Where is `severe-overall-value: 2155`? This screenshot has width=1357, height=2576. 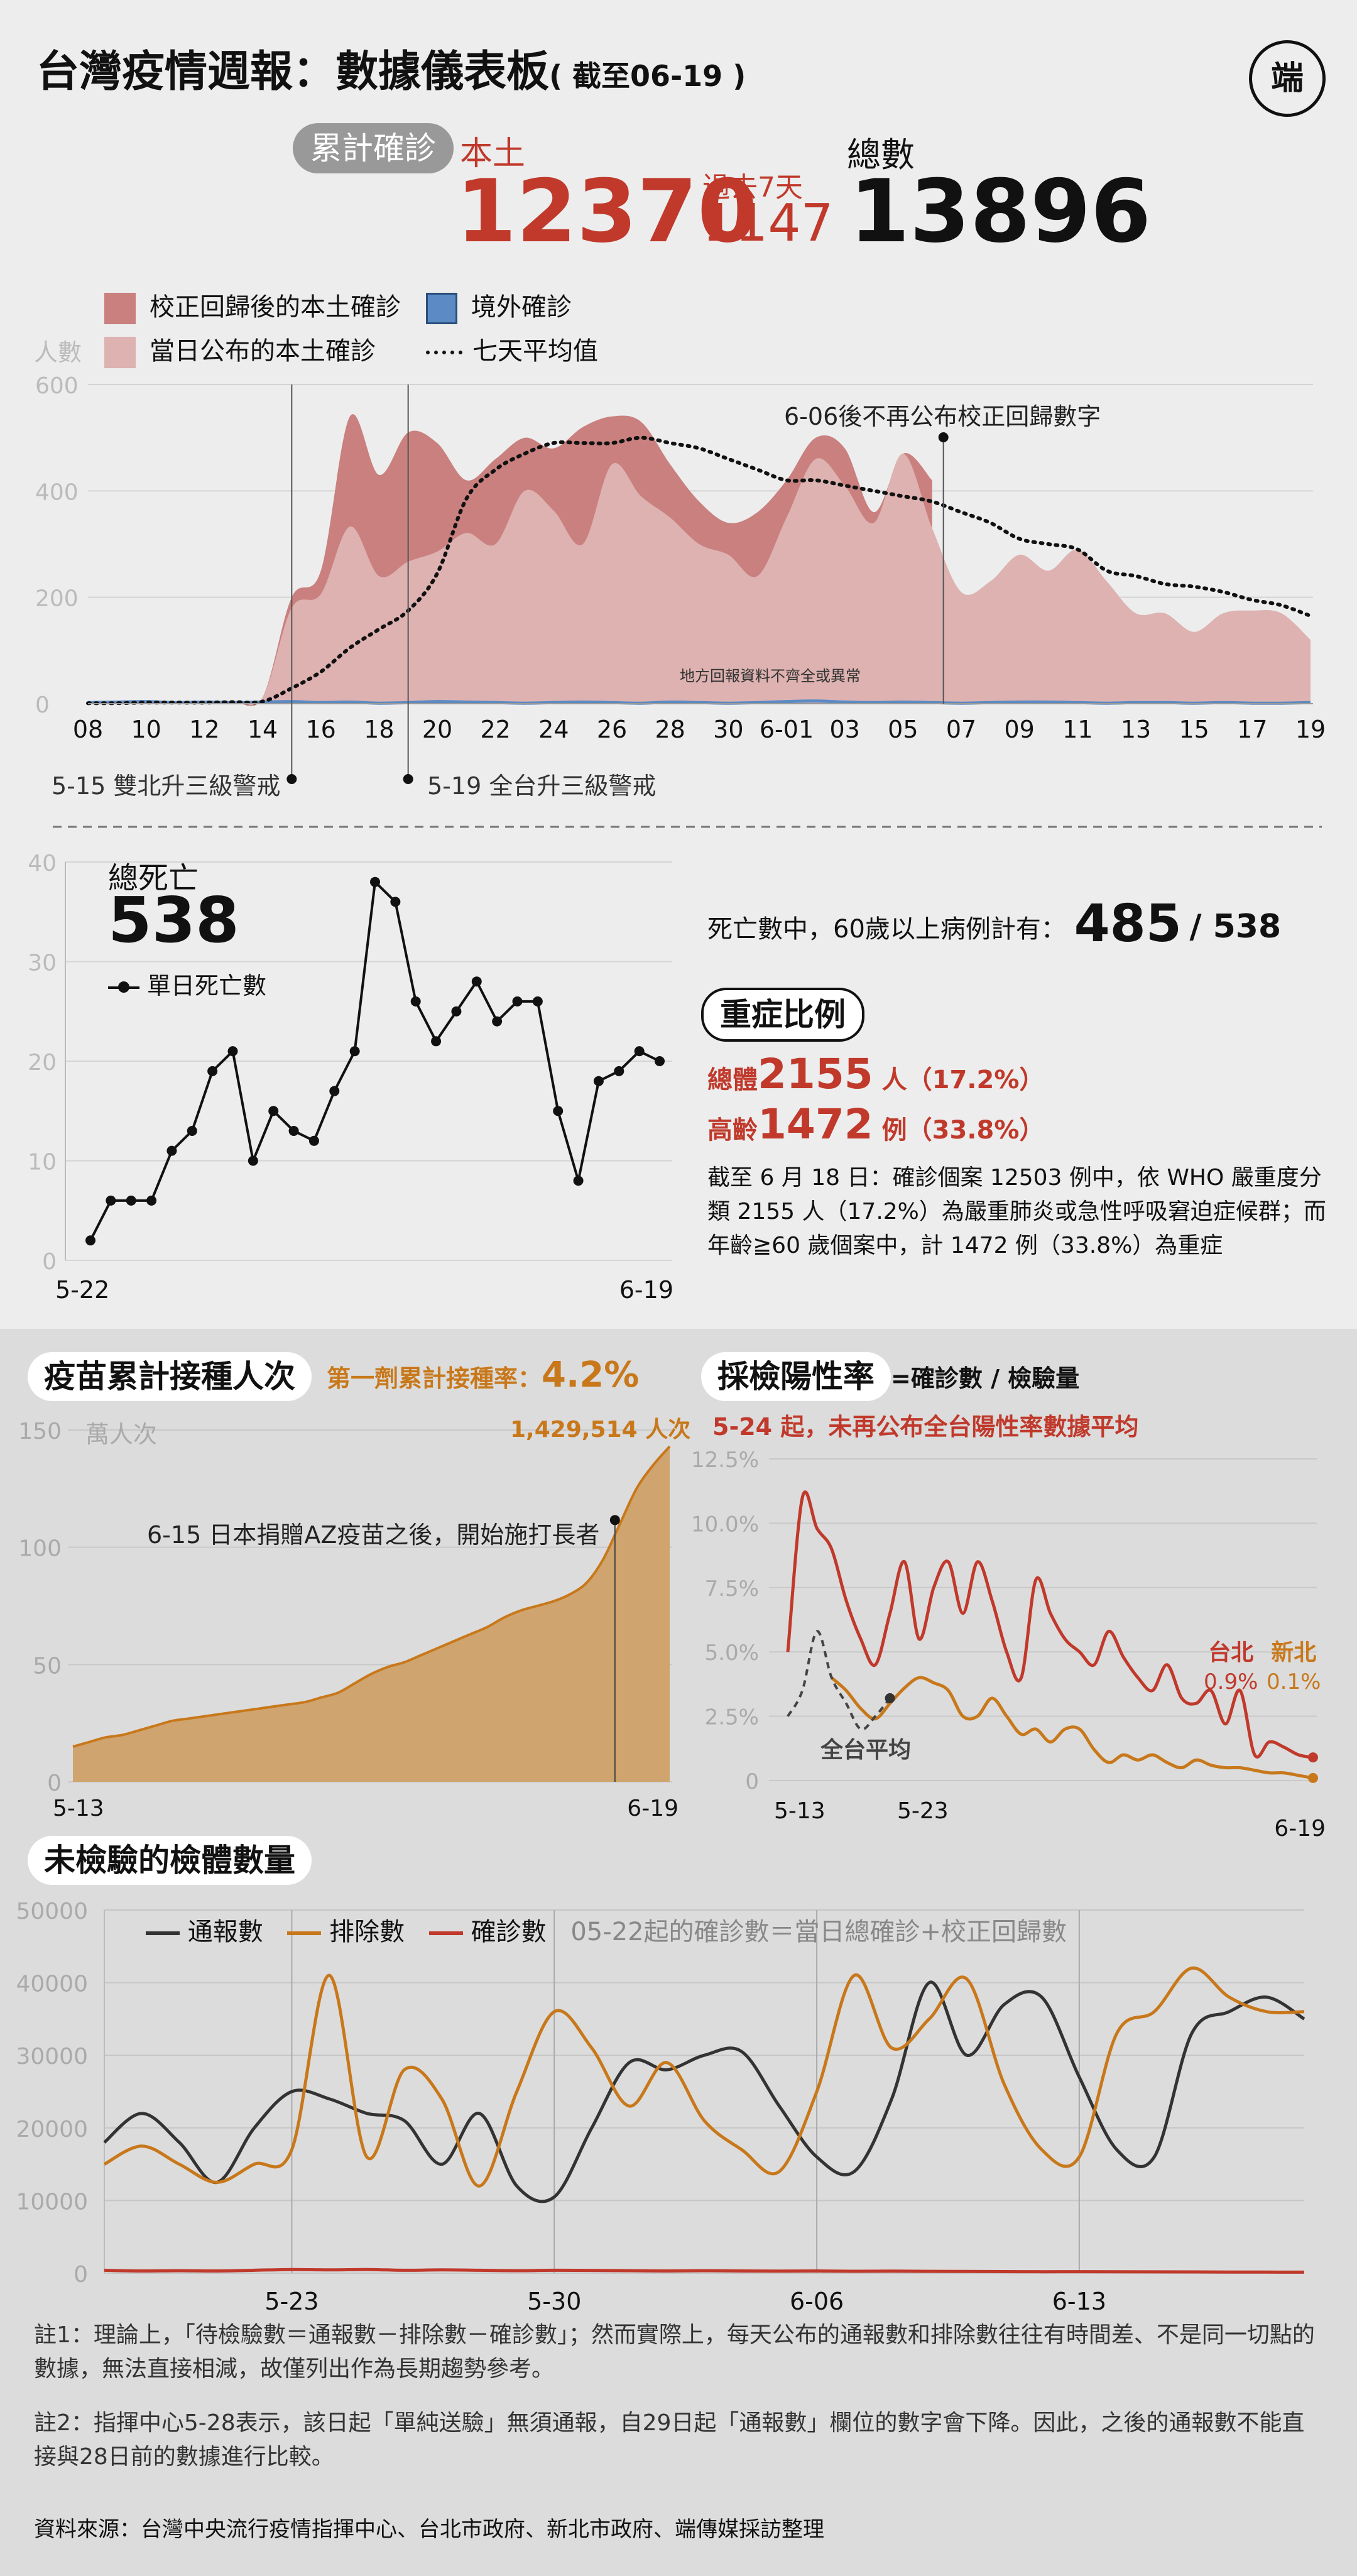 severe-overall-value: 2155 is located at coordinates (816, 1074).